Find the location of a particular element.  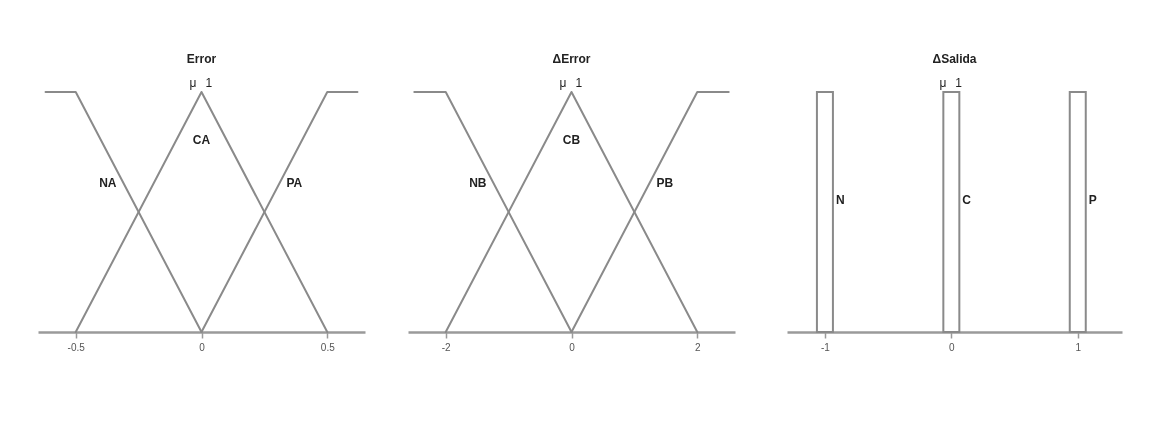

series-label: CA is located at coordinates (201, 140).